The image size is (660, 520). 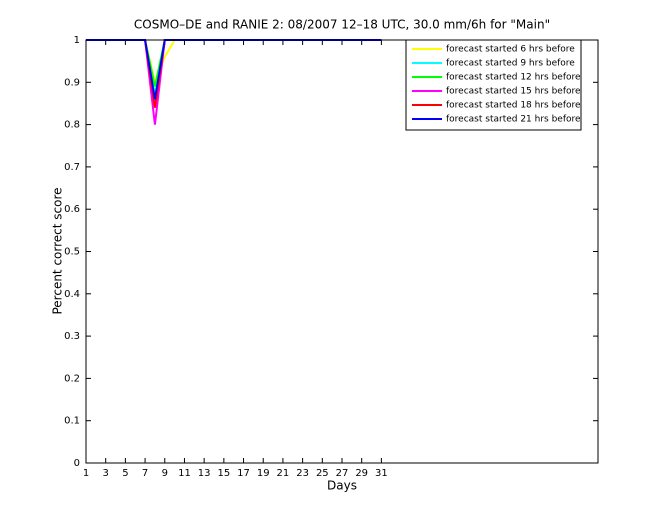 I want to click on x-tick-label: 21, so click(x=283, y=473).